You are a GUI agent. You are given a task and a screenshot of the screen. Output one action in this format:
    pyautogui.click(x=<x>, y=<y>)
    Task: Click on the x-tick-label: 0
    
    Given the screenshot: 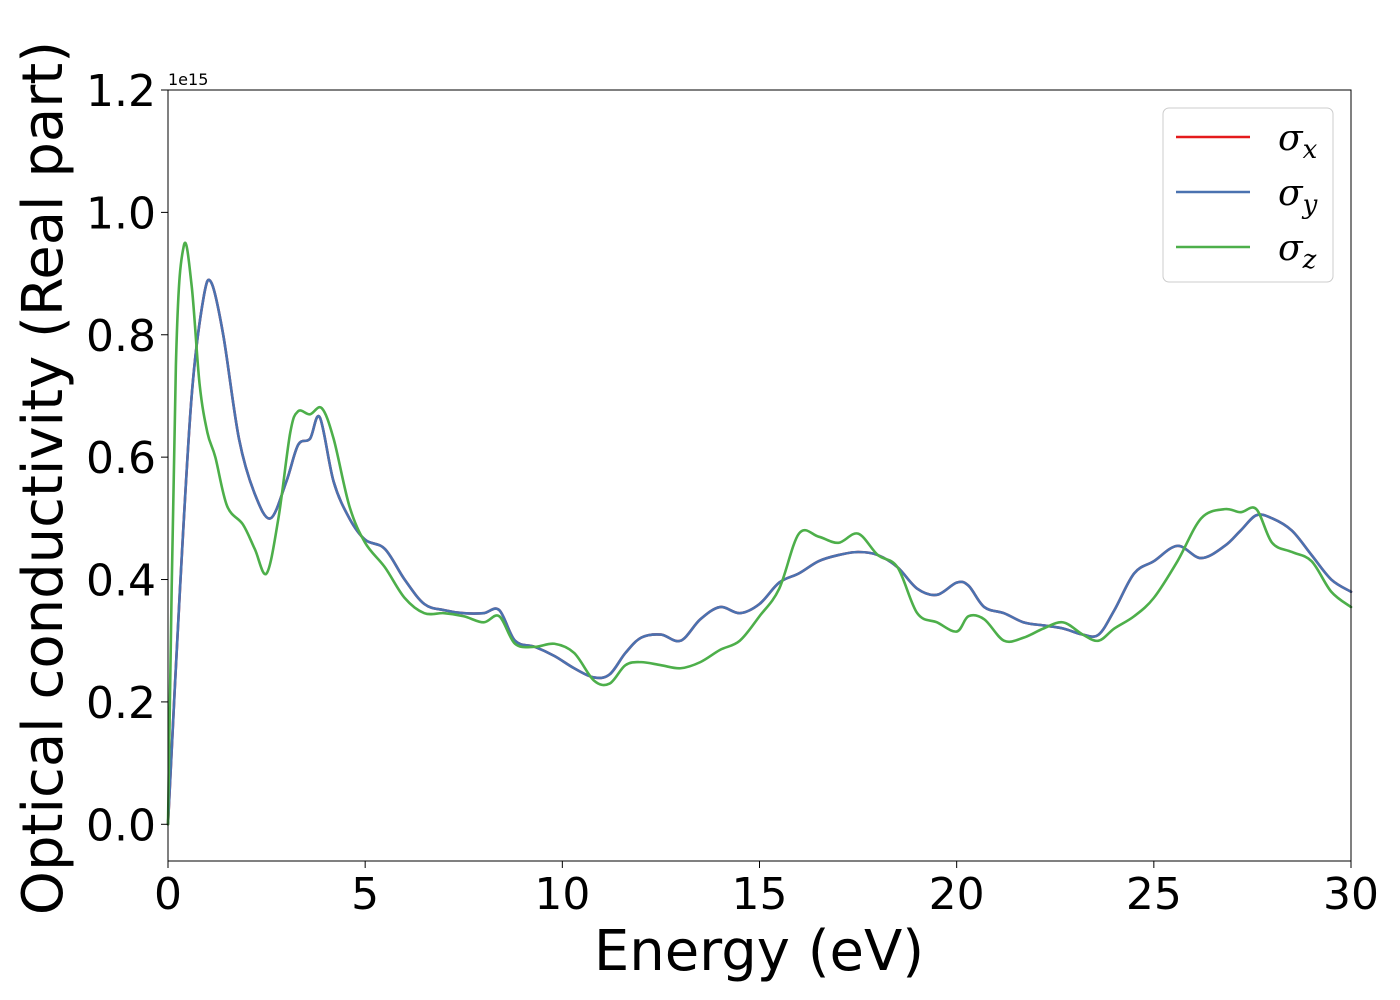 What is the action you would take?
    pyautogui.click(x=168, y=894)
    